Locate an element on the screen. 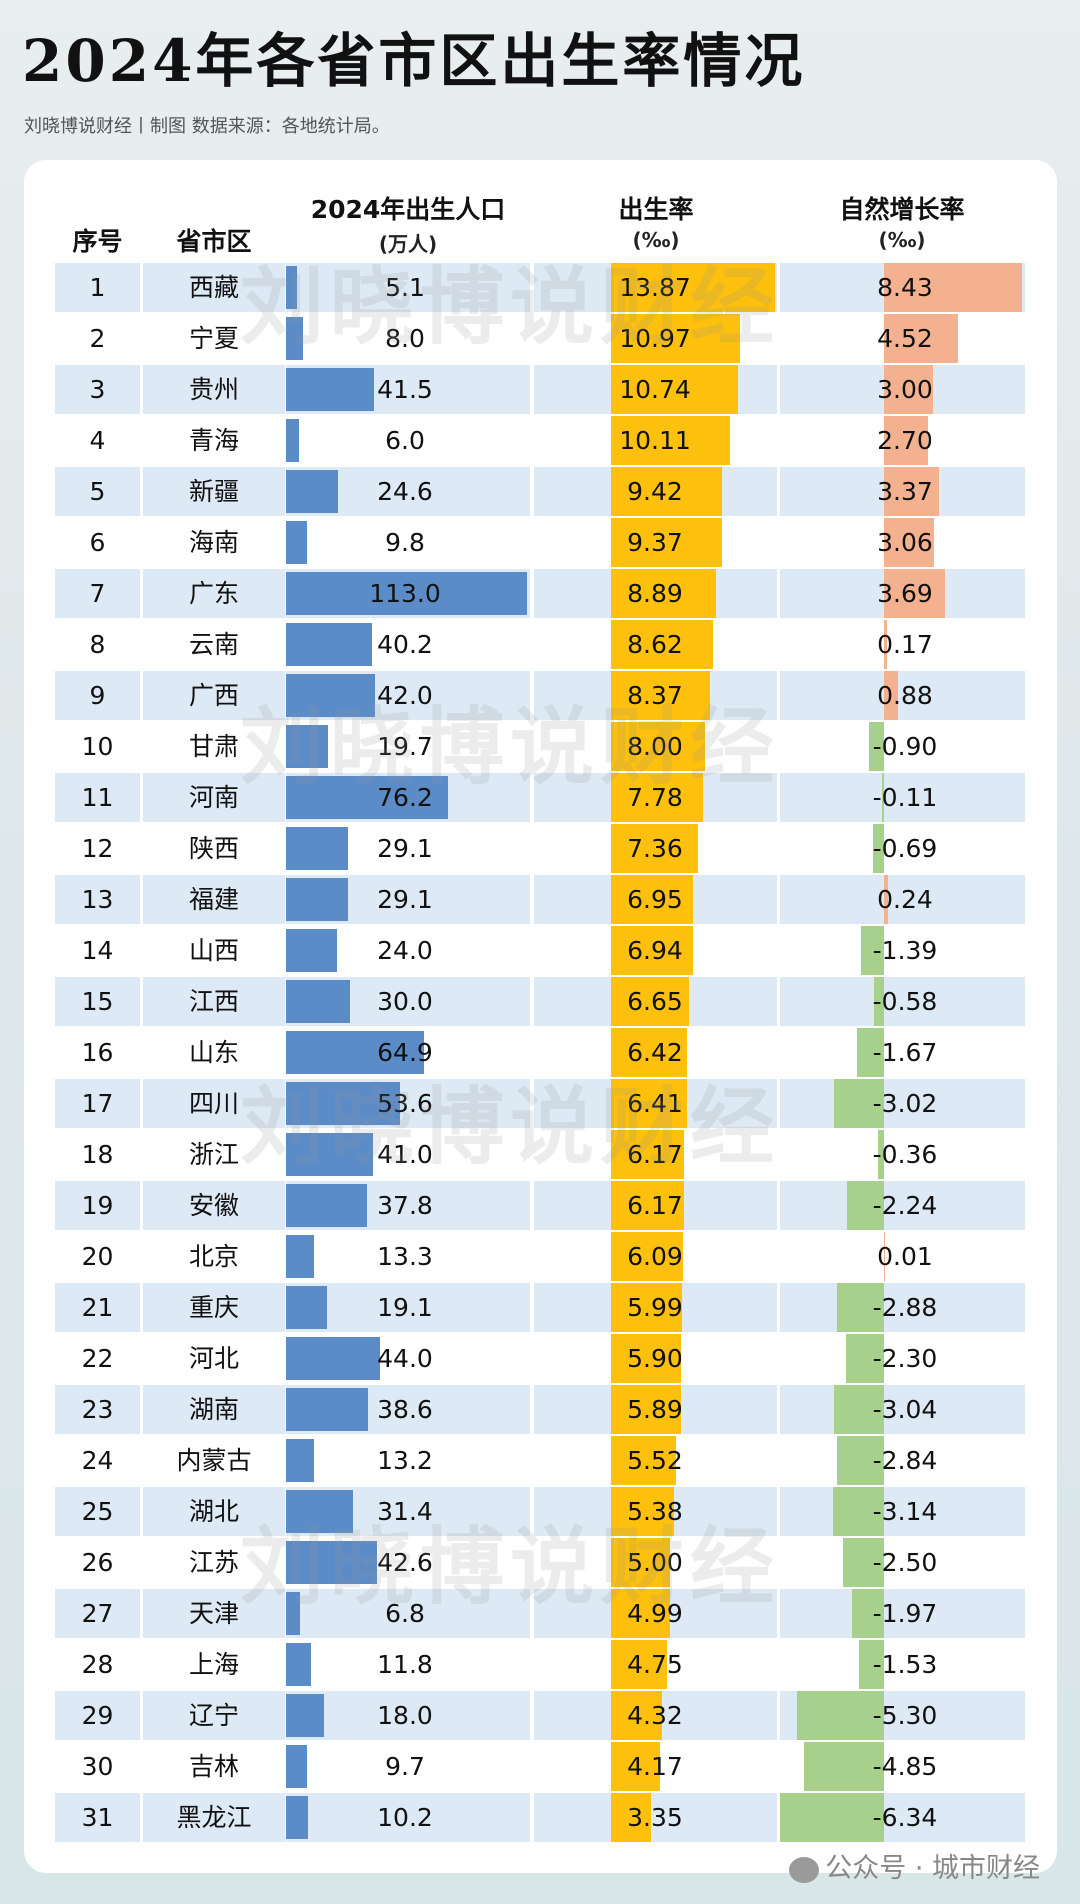  table-row: 12 陕西 29.1 7.36 -0.69 is located at coordinates (540, 848).